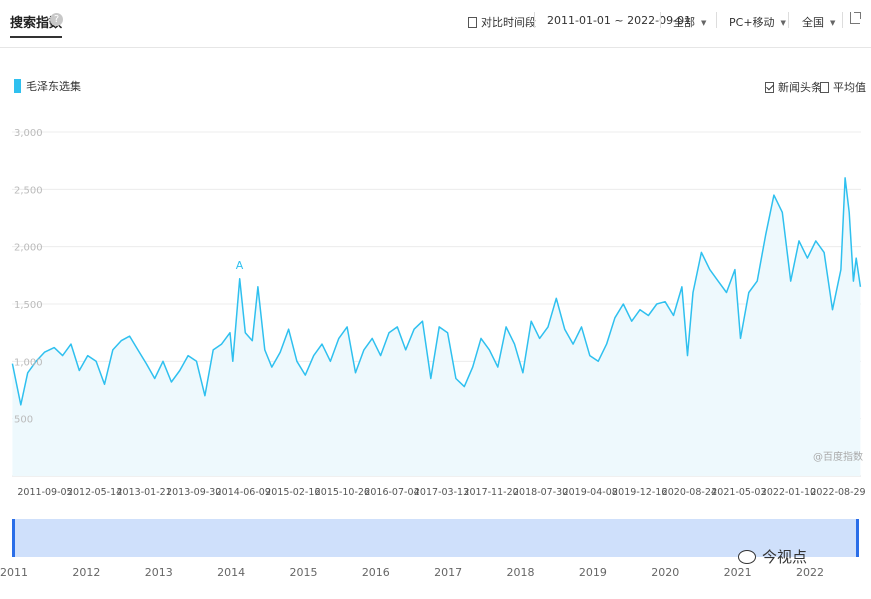 The image size is (871, 599). I want to click on tab-search-index: 搜索指数, so click(36, 23).